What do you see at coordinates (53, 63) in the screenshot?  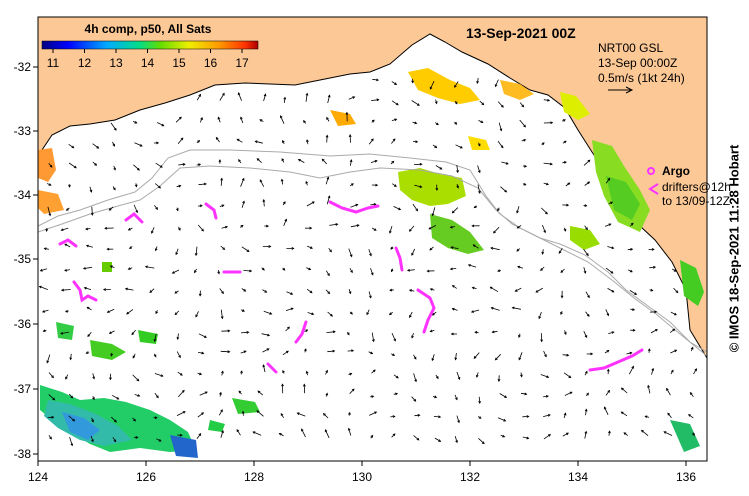 I see `colorbar-tick-label: 11` at bounding box center [53, 63].